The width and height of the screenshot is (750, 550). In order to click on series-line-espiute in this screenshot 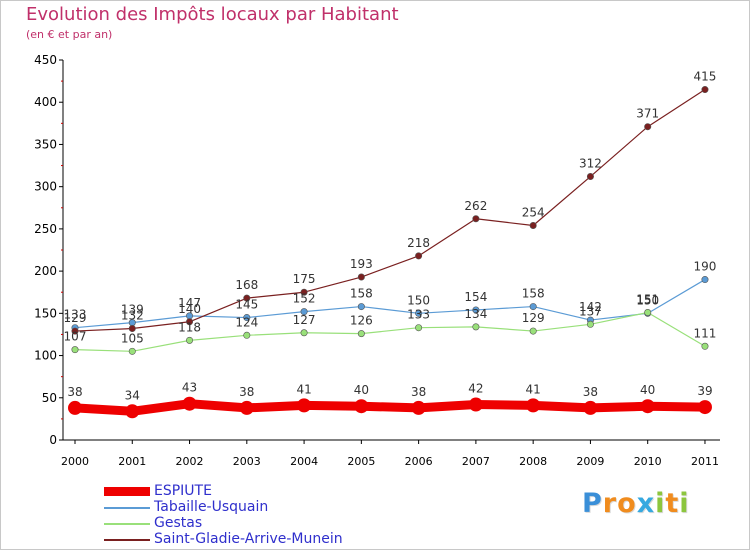, I will do `click(390, 407)`.